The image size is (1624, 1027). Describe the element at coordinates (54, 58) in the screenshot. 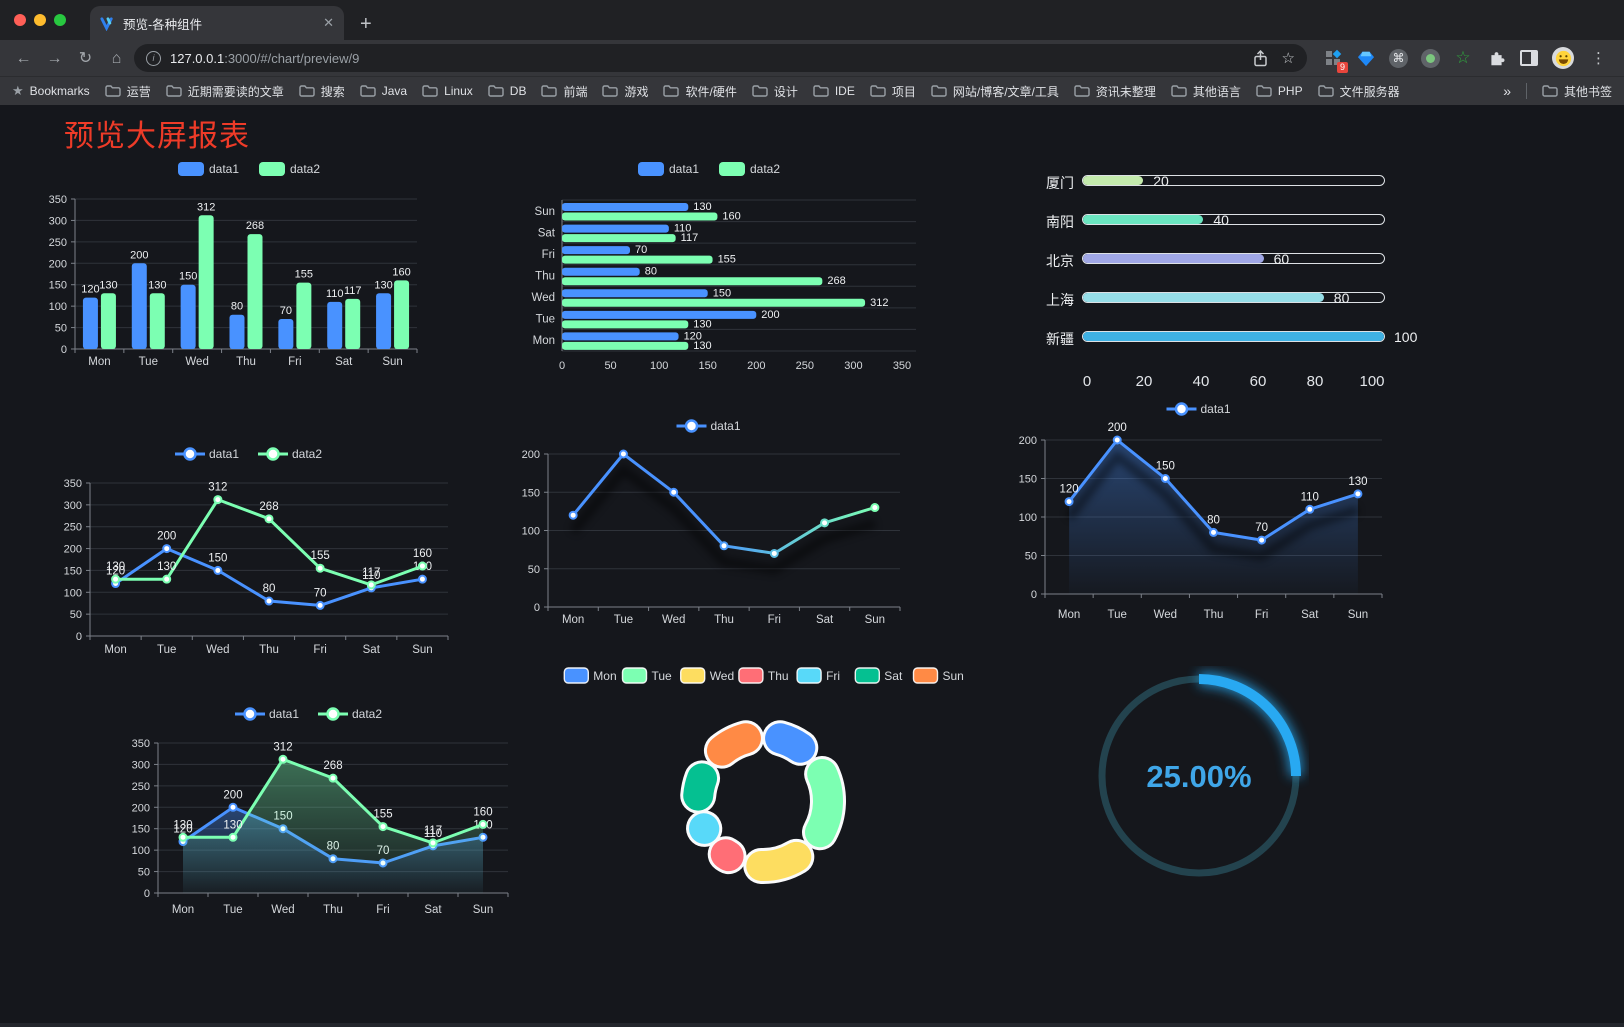

I see `forward-icon: →` at that location.